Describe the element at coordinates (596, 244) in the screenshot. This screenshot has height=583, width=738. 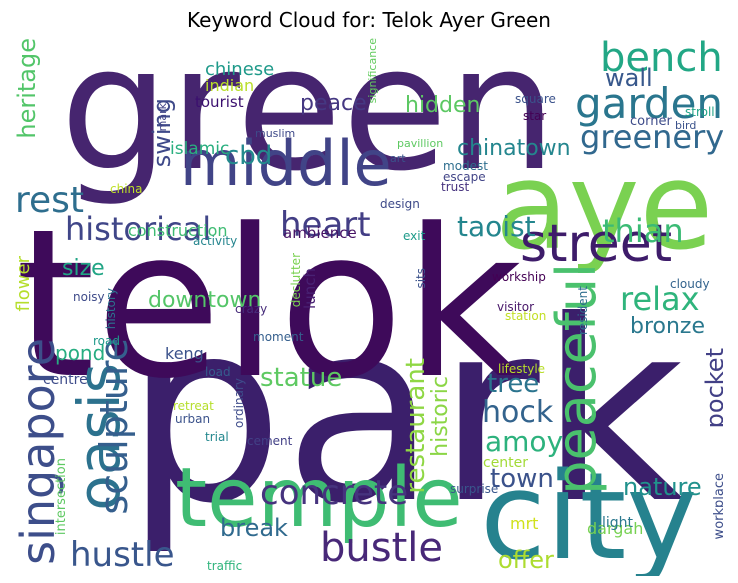
I see `word-street: street` at that location.